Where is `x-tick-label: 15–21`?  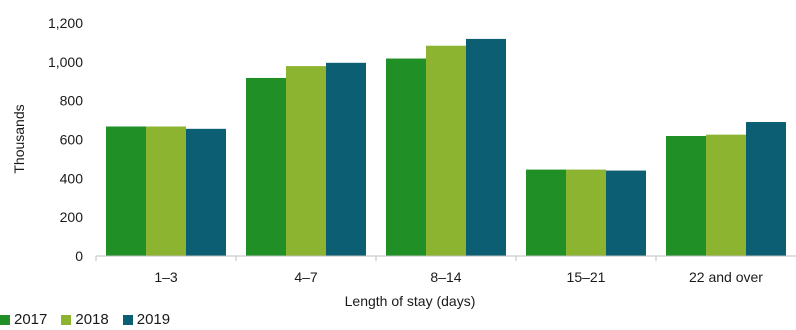
x-tick-label: 15–21 is located at coordinates (586, 277).